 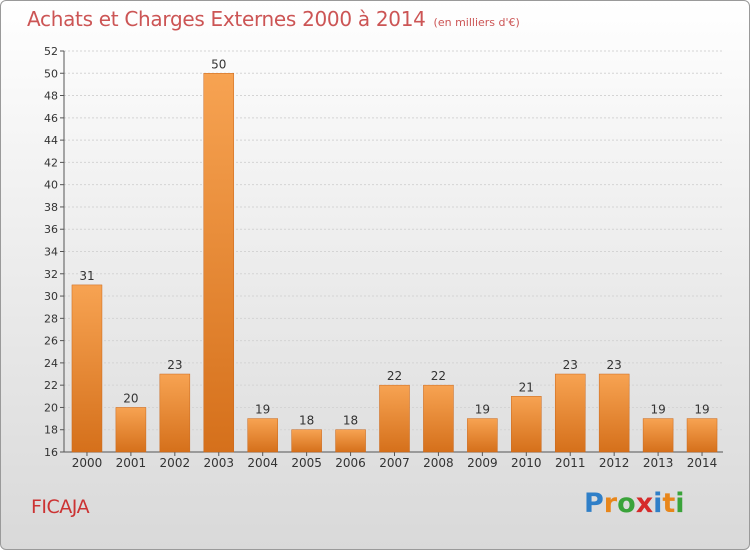 I want to click on y-tick-label: 16, so click(x=51, y=452).